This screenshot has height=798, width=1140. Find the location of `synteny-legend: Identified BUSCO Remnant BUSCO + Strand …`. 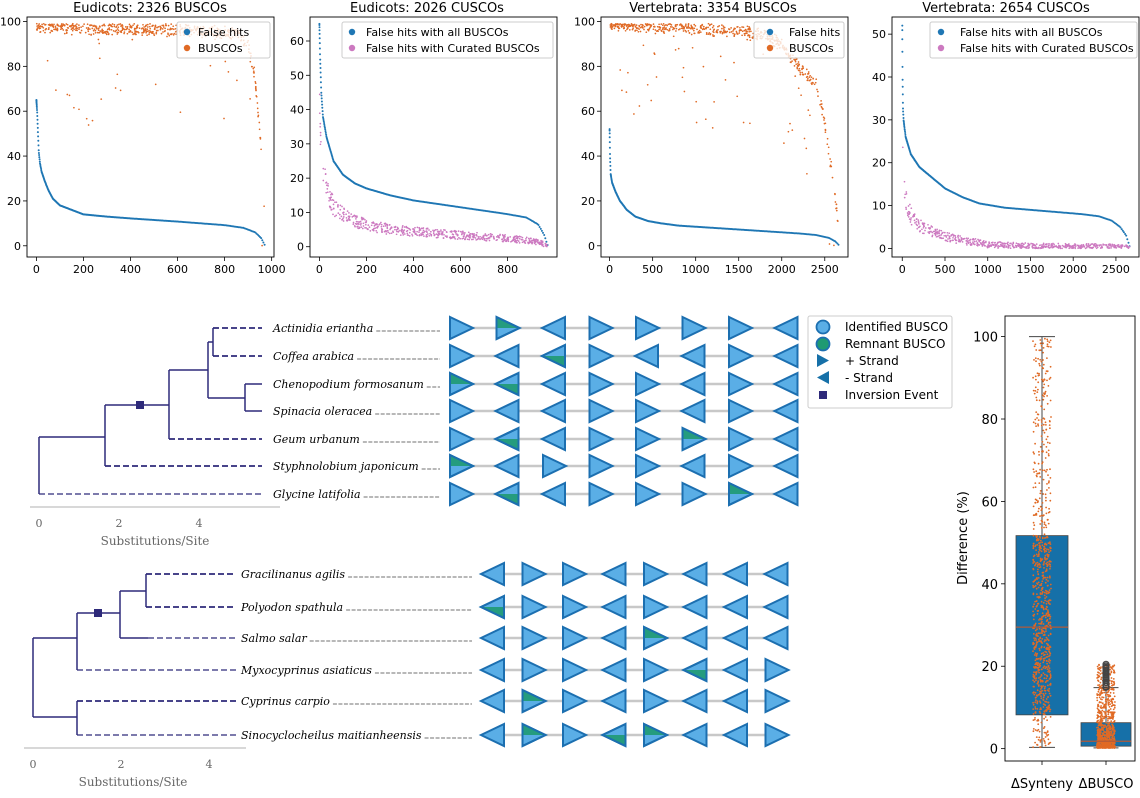

synteny-legend: Identified BUSCO Remnant BUSCO + Strand … is located at coordinates (880, 362).